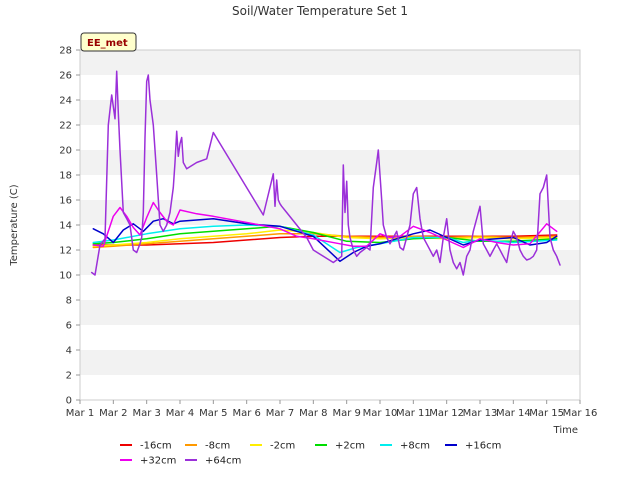 The width and height of the screenshot is (640, 480). Describe the element at coordinates (113, 413) in the screenshot. I see `x-tick-label: Mar 2` at that location.